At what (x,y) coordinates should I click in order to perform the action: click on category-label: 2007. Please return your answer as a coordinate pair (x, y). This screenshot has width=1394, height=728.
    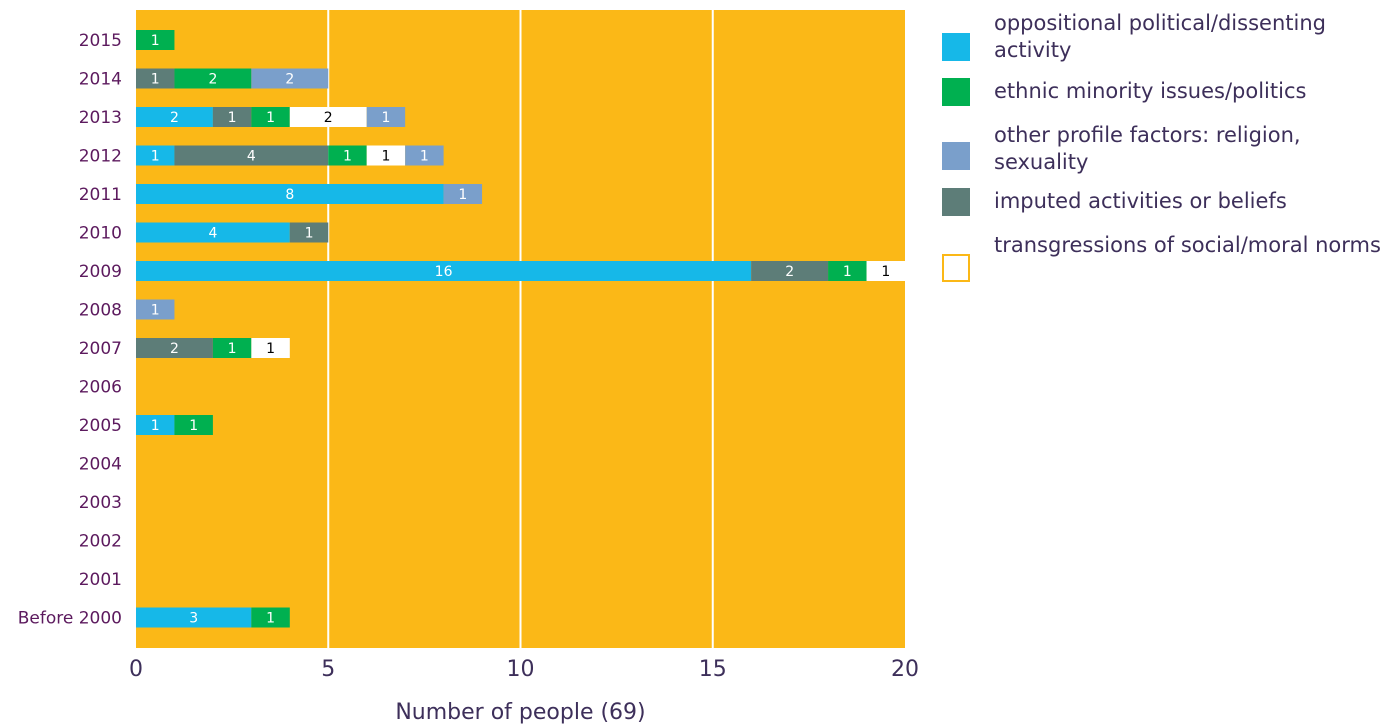
    Looking at the image, I should click on (100, 349).